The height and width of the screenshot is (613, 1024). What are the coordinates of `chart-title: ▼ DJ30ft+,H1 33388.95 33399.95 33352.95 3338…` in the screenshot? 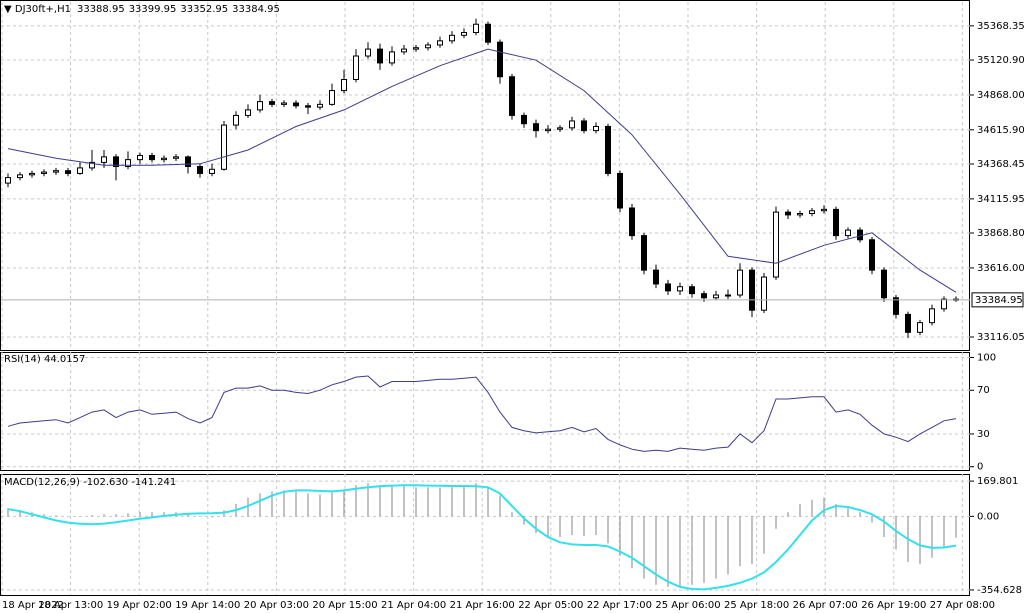 It's located at (142, 9).